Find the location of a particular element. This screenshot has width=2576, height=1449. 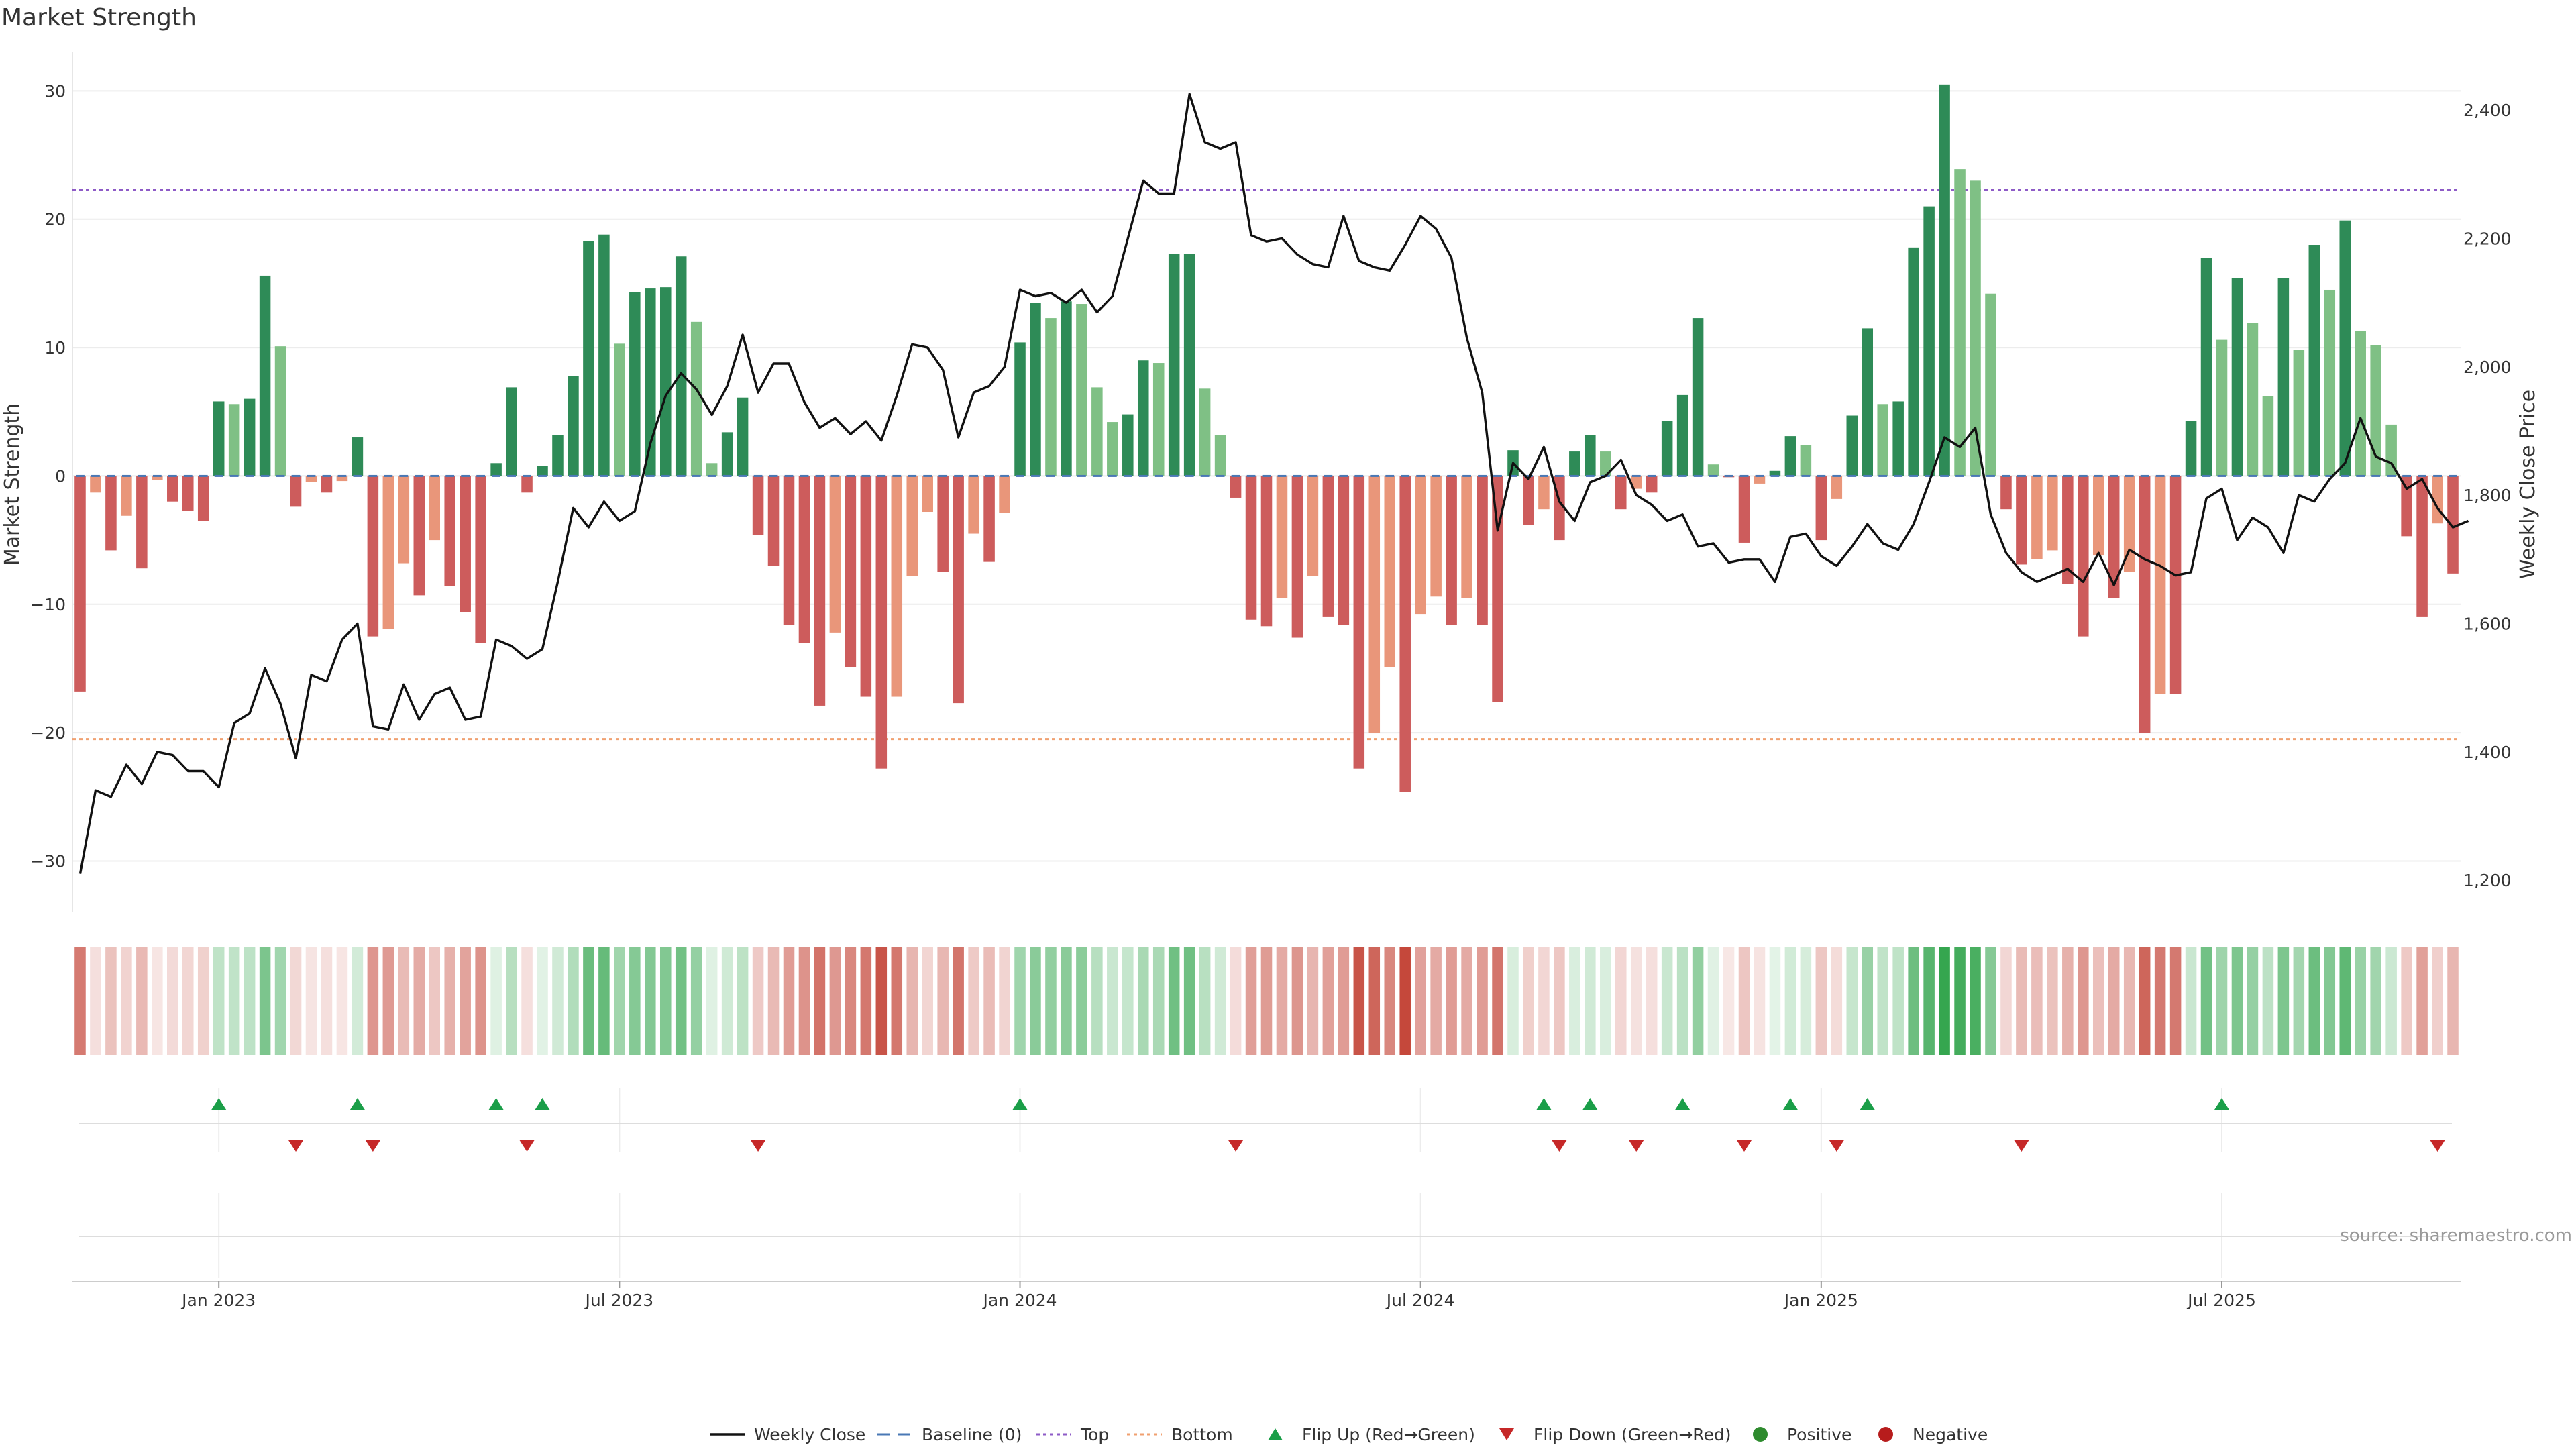

y-tick-label: 30 is located at coordinates (55, 91).